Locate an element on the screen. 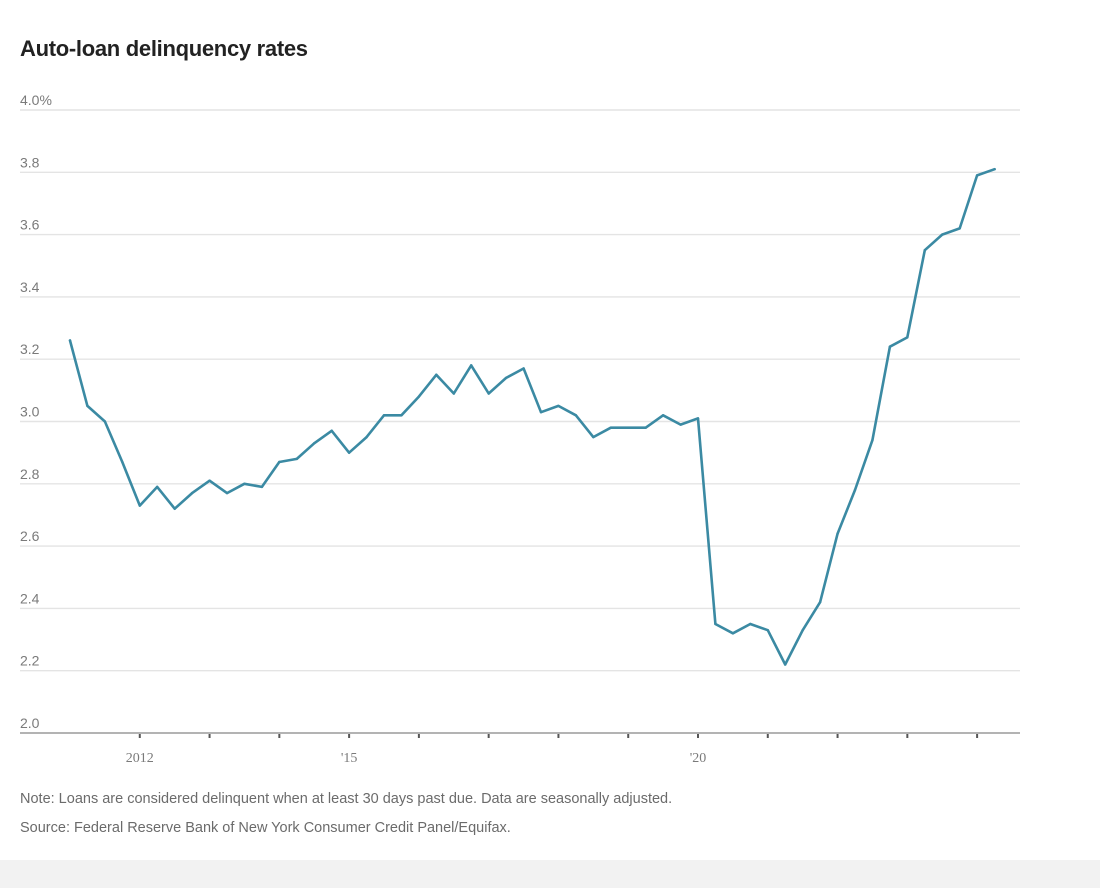  footer-bar is located at coordinates (550, 874).